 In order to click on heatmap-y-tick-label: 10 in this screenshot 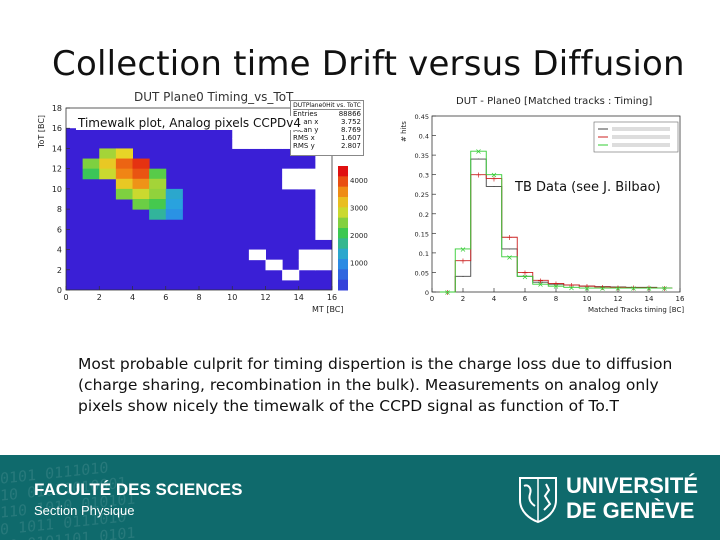, I will do `click(57, 189)`.